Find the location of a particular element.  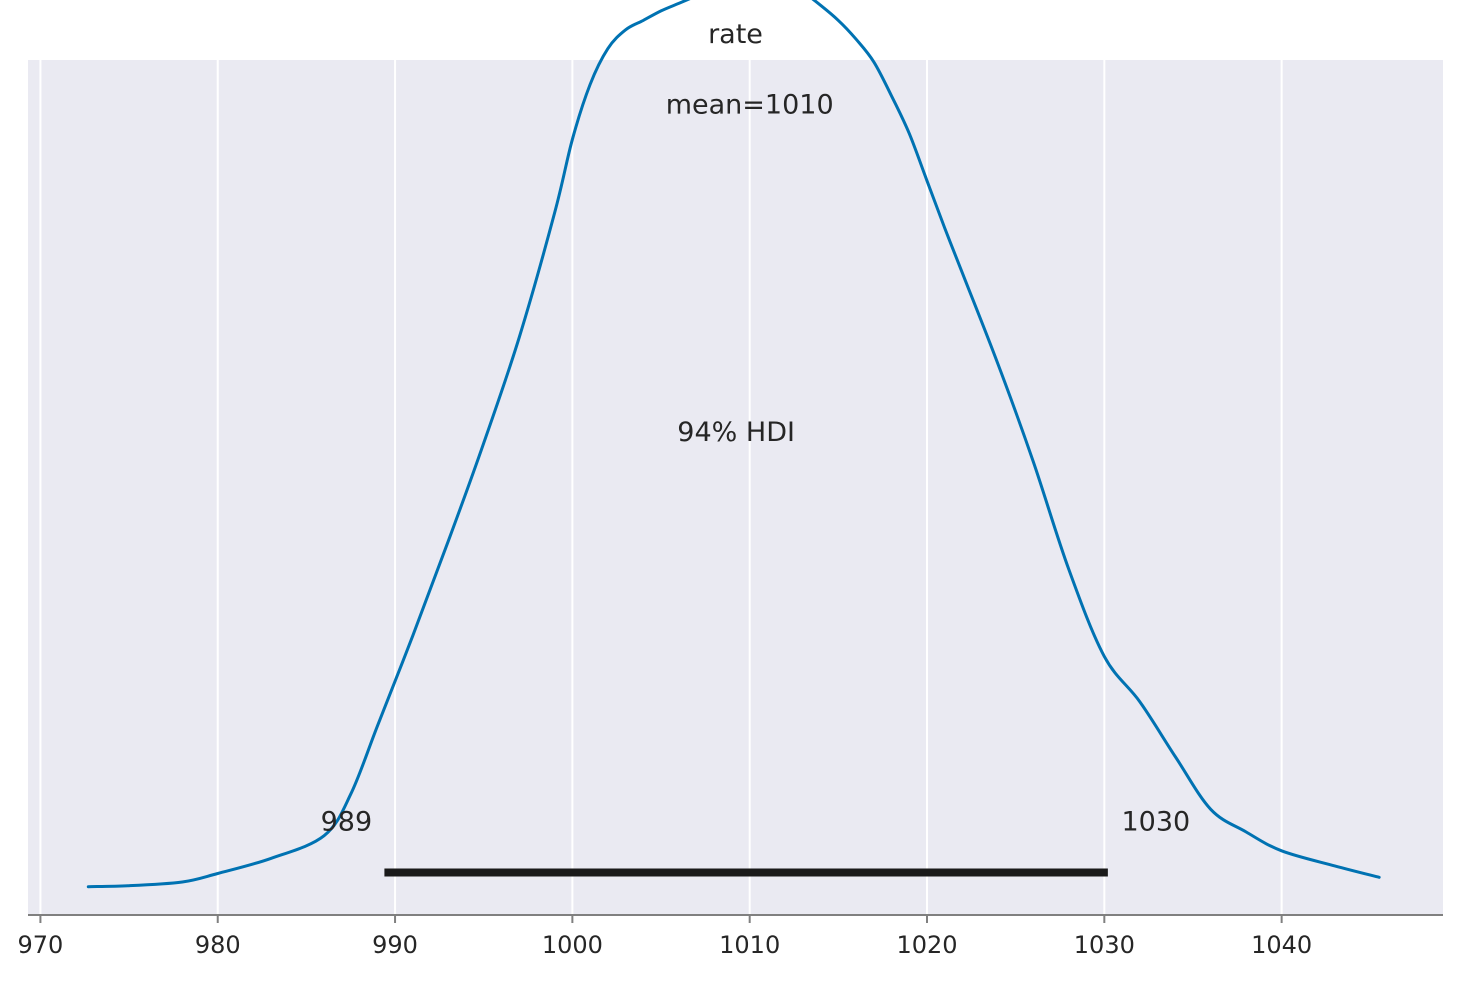

hdi-upper-bound-label: 1030 is located at coordinates (1156, 822).